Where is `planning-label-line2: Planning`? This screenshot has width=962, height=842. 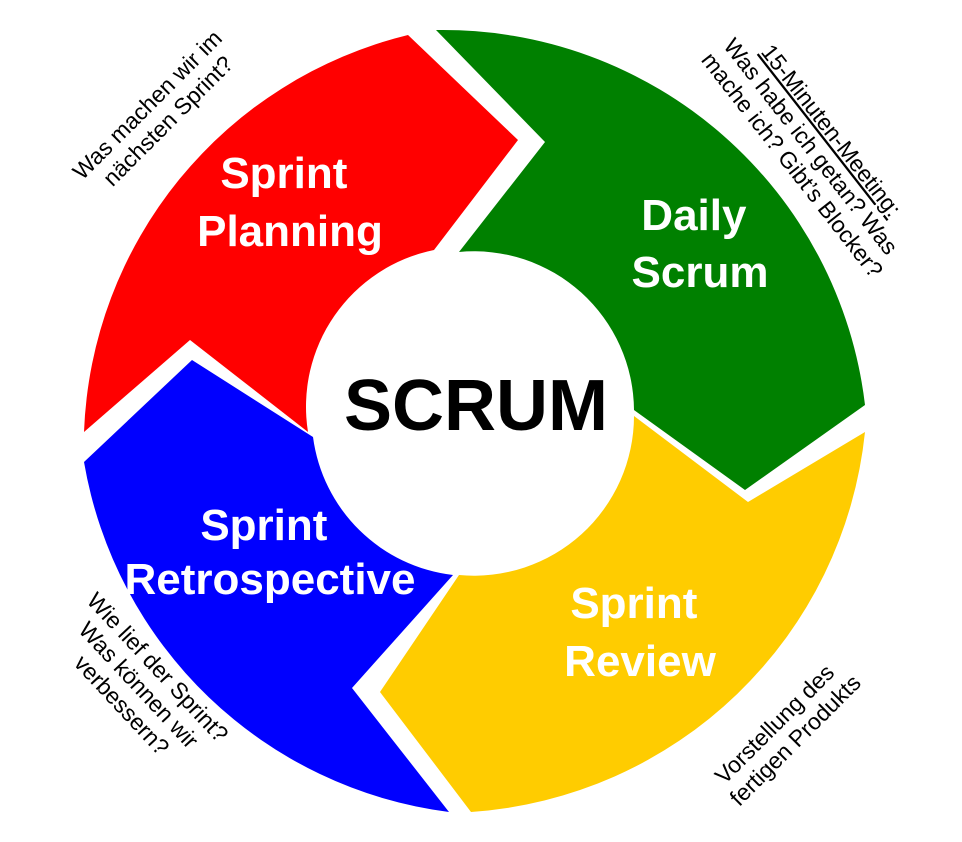
planning-label-line2: Planning is located at coordinates (290, 231).